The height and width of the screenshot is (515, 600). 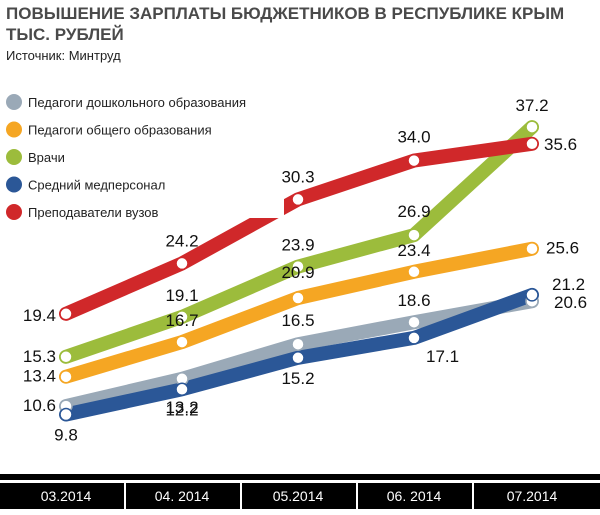 What do you see at coordinates (413, 211) in the screenshot?
I see `data-label: 26.9` at bounding box center [413, 211].